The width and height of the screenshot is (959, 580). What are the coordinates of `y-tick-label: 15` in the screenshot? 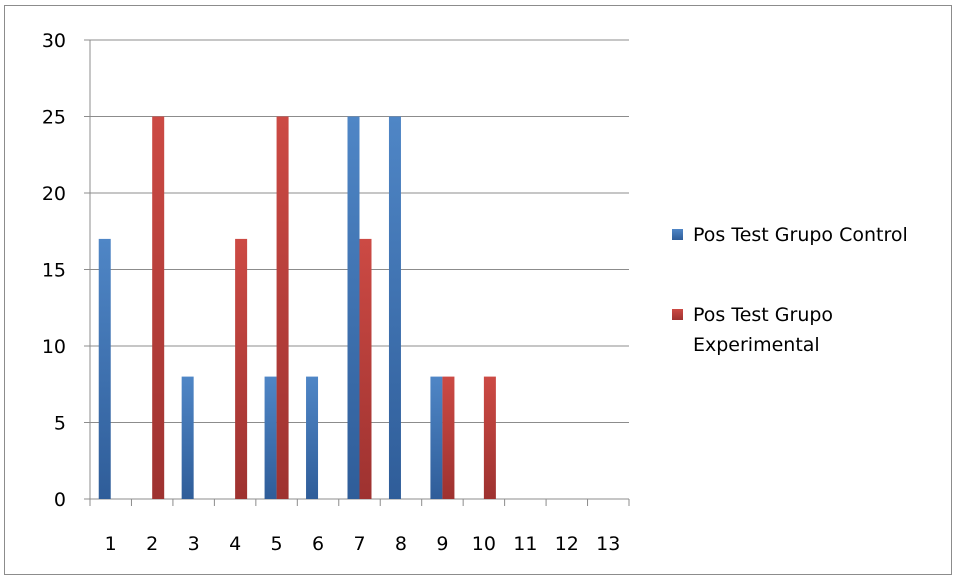 It's located at (54, 271).